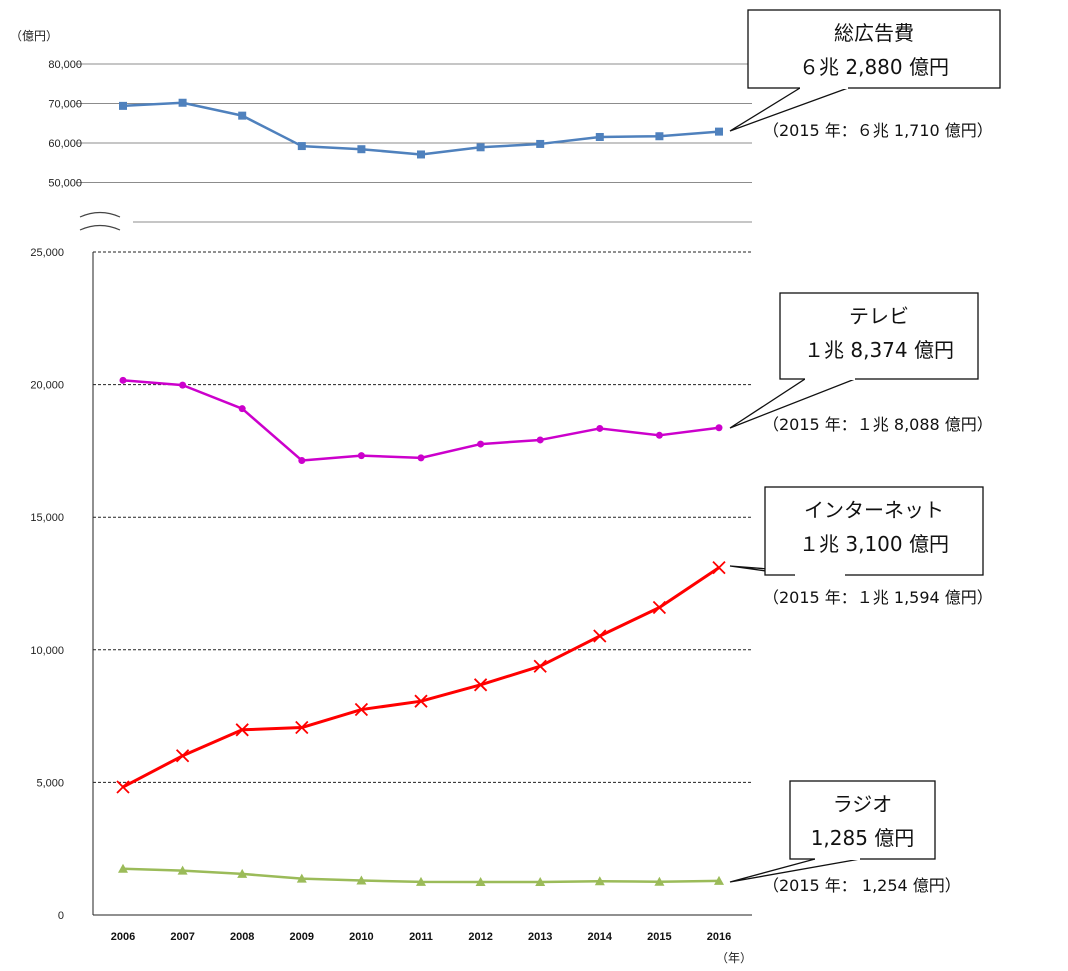  Describe the element at coordinates (47, 253) in the screenshot. I see `lower-y-tick-label: 25,000` at that location.